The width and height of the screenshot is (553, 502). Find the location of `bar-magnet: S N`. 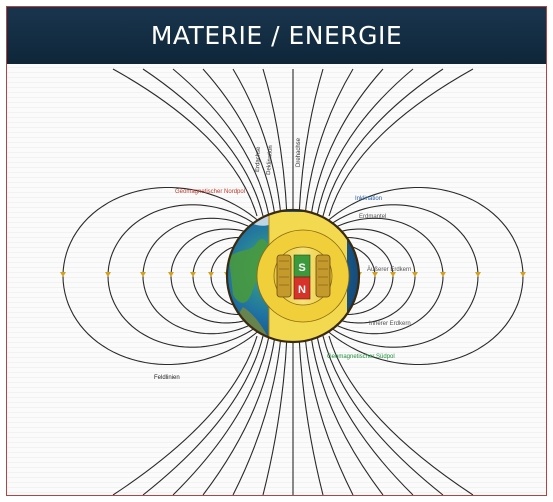

bar-magnet: S N is located at coordinates (302, 277).